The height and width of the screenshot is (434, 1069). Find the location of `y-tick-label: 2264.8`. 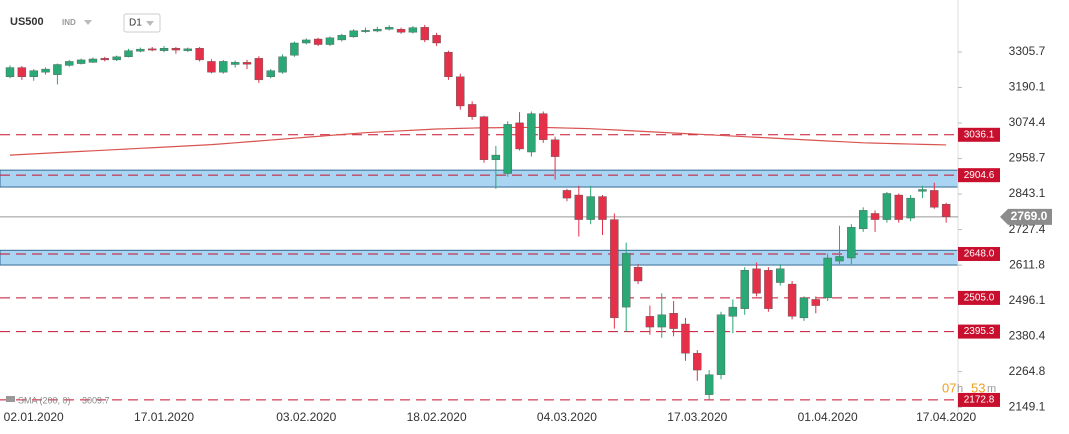

y-tick-label: 2264.8 is located at coordinates (1027, 371).